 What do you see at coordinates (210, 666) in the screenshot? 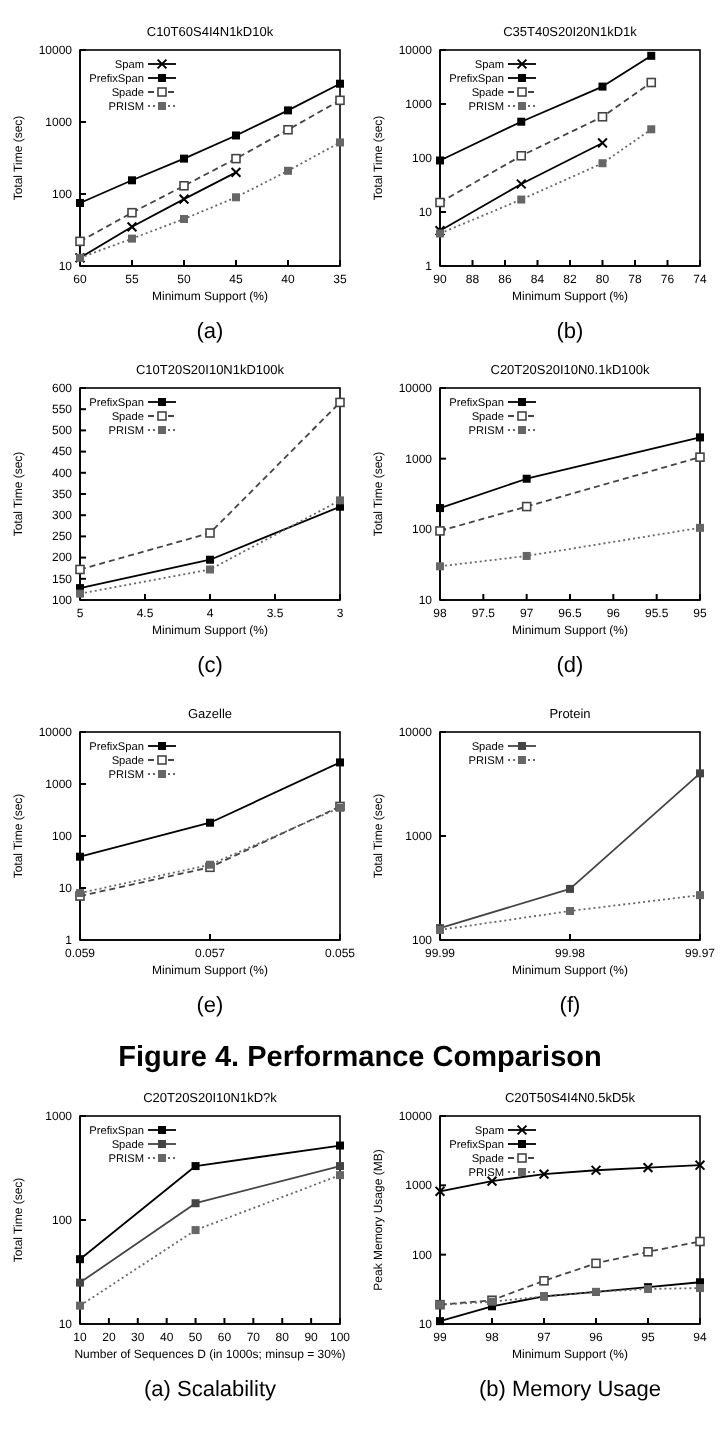
I see `text: (c)` at bounding box center [210, 666].